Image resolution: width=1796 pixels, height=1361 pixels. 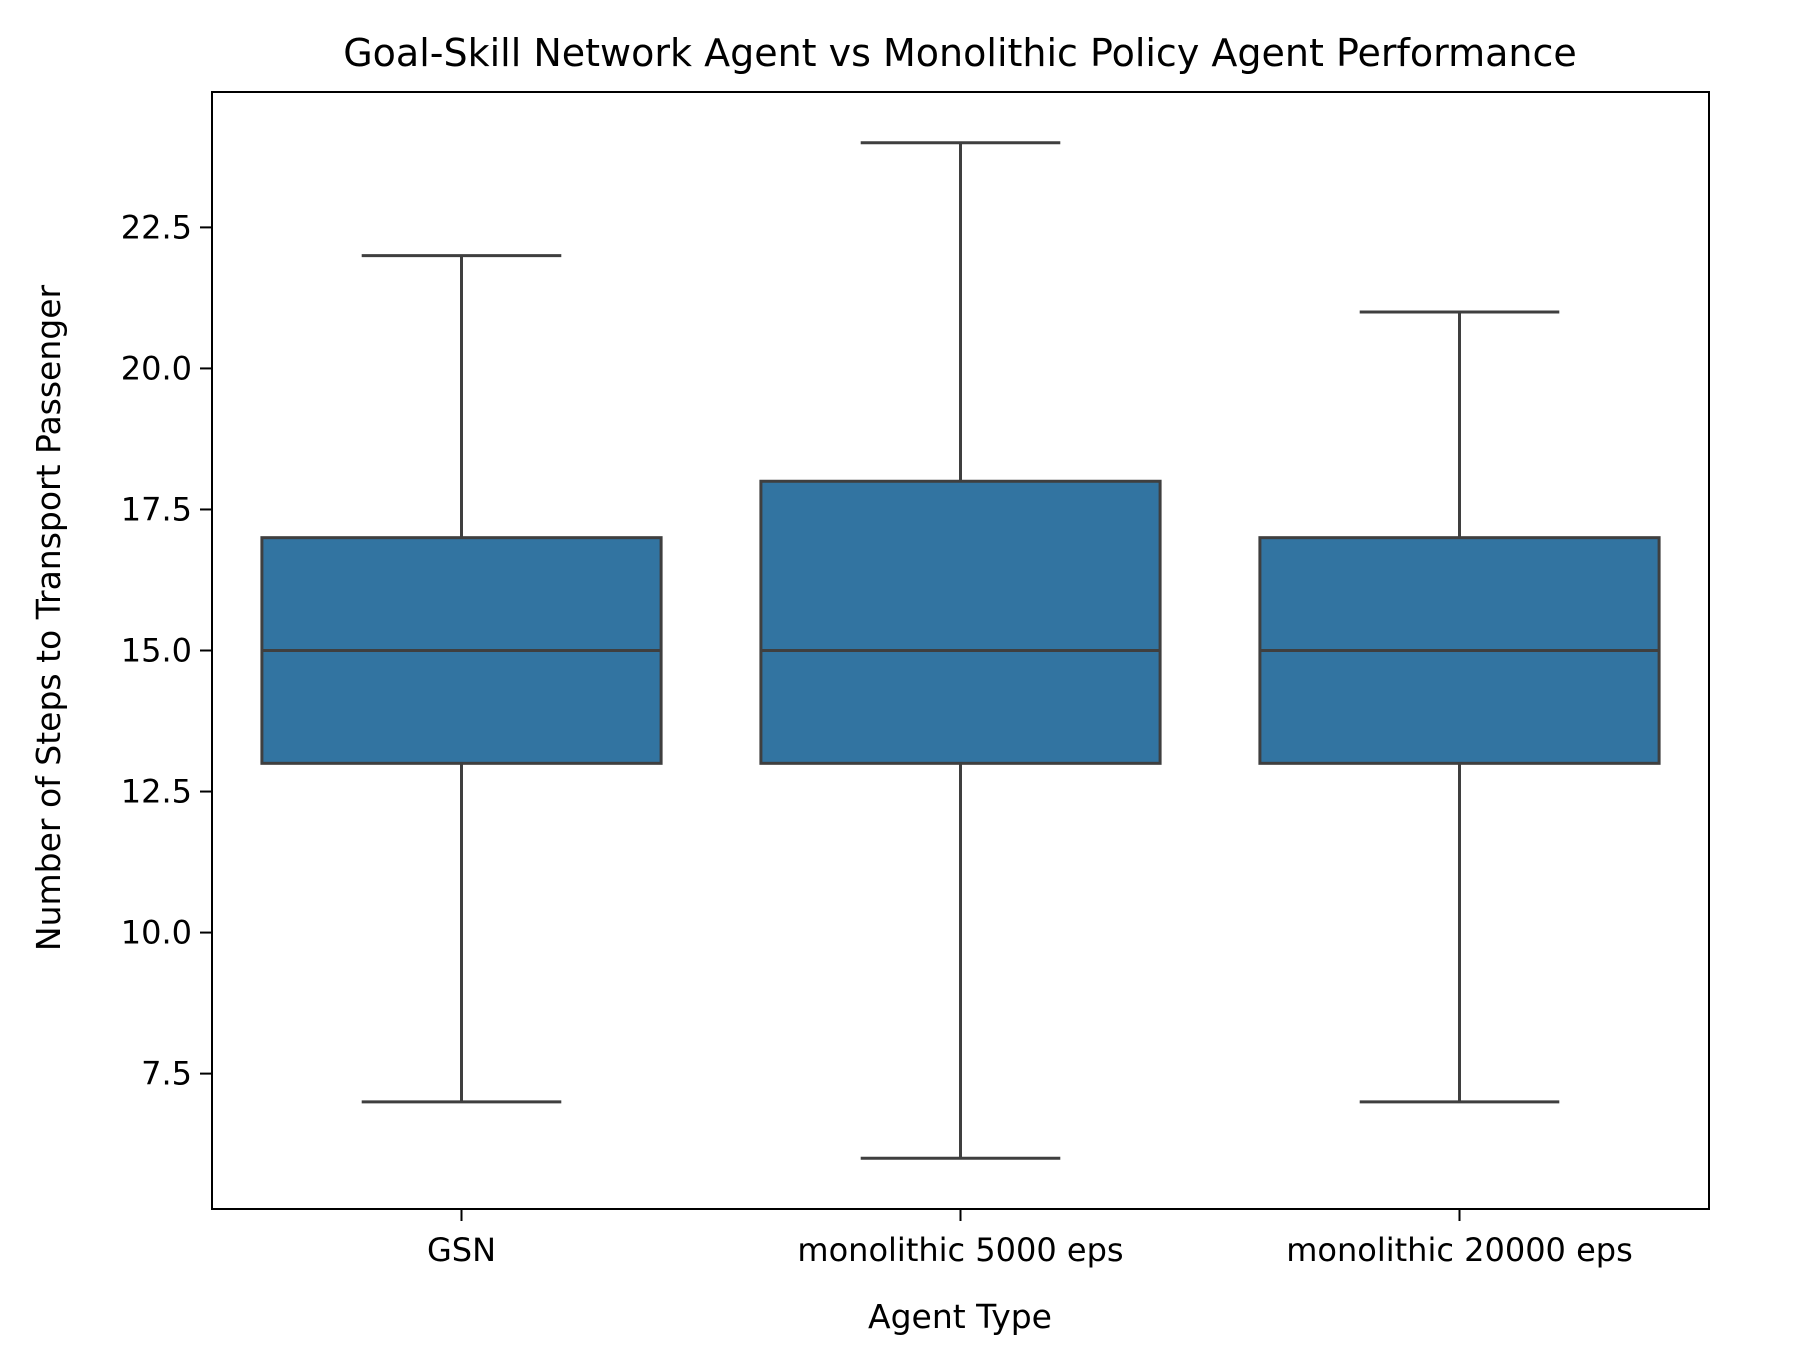 I want to click on y-tick-label: 20.0, so click(x=156, y=368).